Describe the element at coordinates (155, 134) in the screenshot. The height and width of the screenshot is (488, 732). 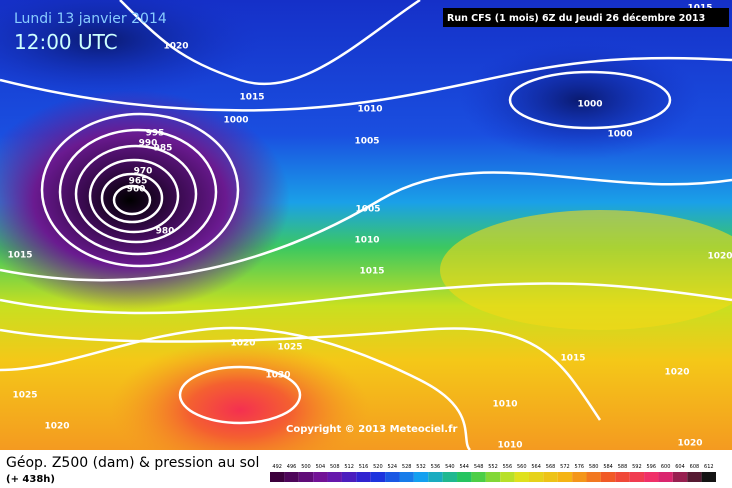
I see `isobar-label: 995` at that location.